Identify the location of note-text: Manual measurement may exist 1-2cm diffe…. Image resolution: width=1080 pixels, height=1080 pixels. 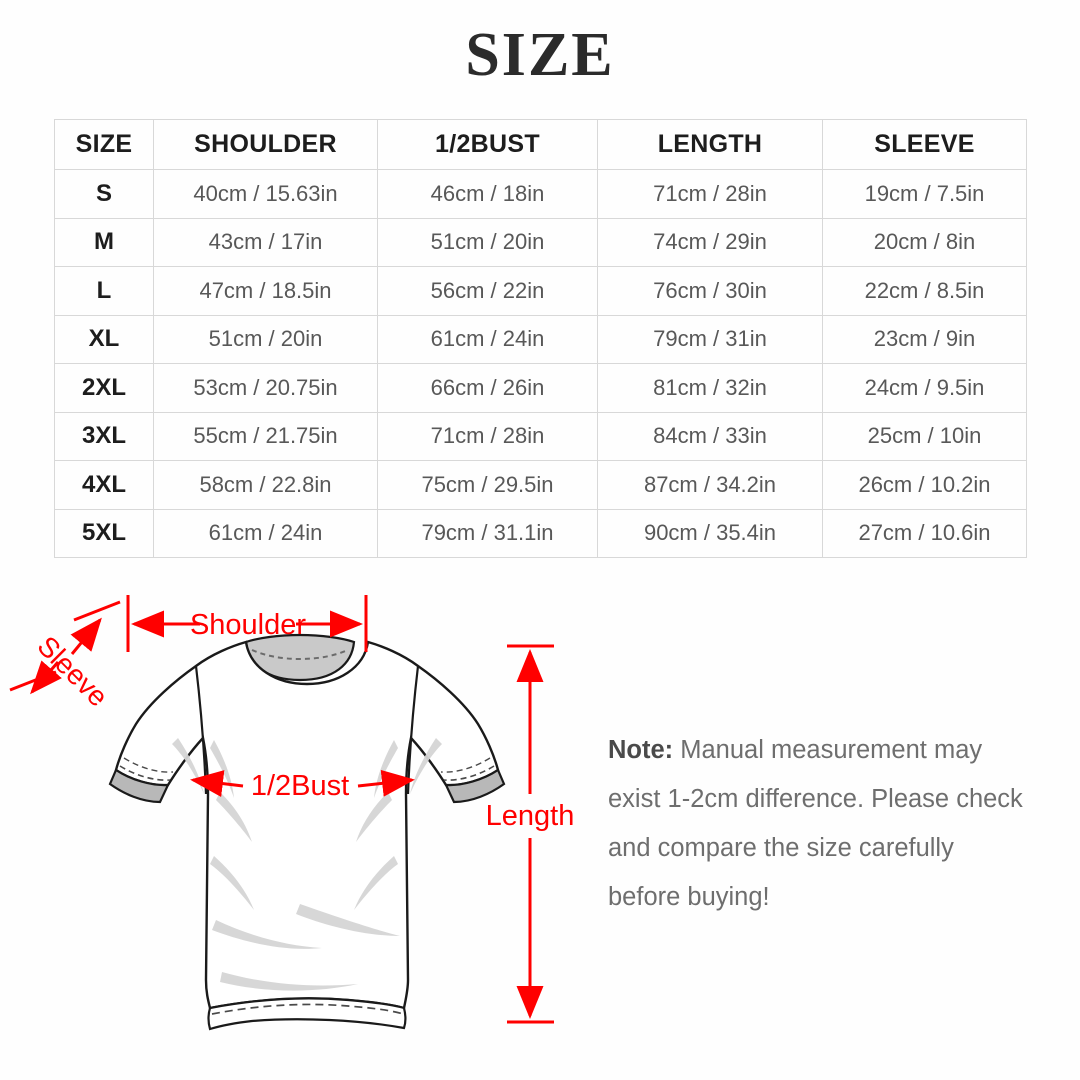
(815, 823).